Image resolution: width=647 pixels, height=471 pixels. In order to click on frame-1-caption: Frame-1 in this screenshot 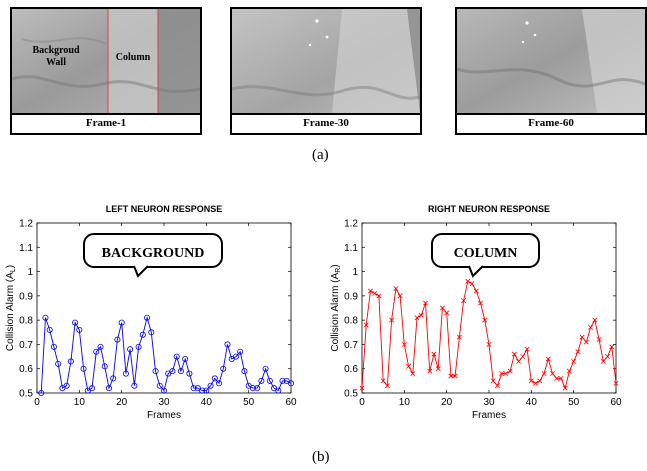, I will do `click(106, 123)`.